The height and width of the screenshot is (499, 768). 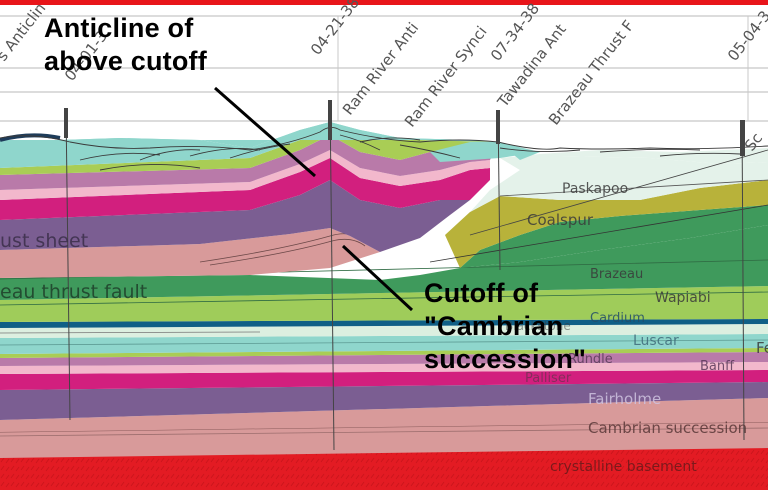 What do you see at coordinates (623, 467) in the screenshot?
I see `label-crystalline-basement: crystalline basement` at bounding box center [623, 467].